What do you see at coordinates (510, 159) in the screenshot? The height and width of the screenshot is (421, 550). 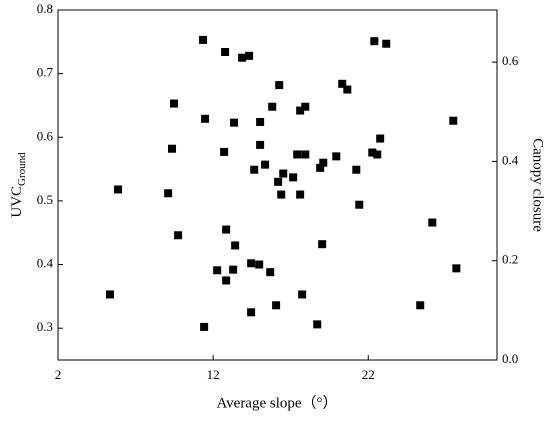 I see `y2-tick-label: 0.4` at bounding box center [510, 159].